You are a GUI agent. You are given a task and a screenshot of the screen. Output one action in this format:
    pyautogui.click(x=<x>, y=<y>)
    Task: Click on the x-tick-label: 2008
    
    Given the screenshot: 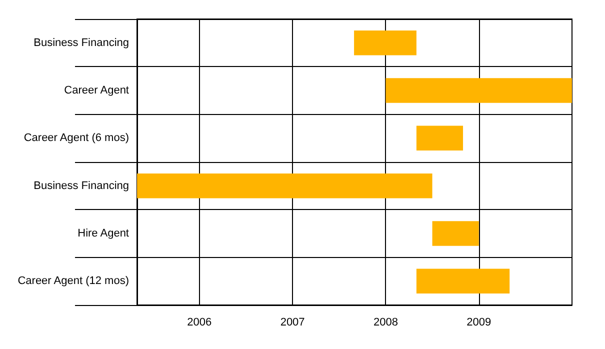 What is the action you would take?
    pyautogui.click(x=385, y=322)
    